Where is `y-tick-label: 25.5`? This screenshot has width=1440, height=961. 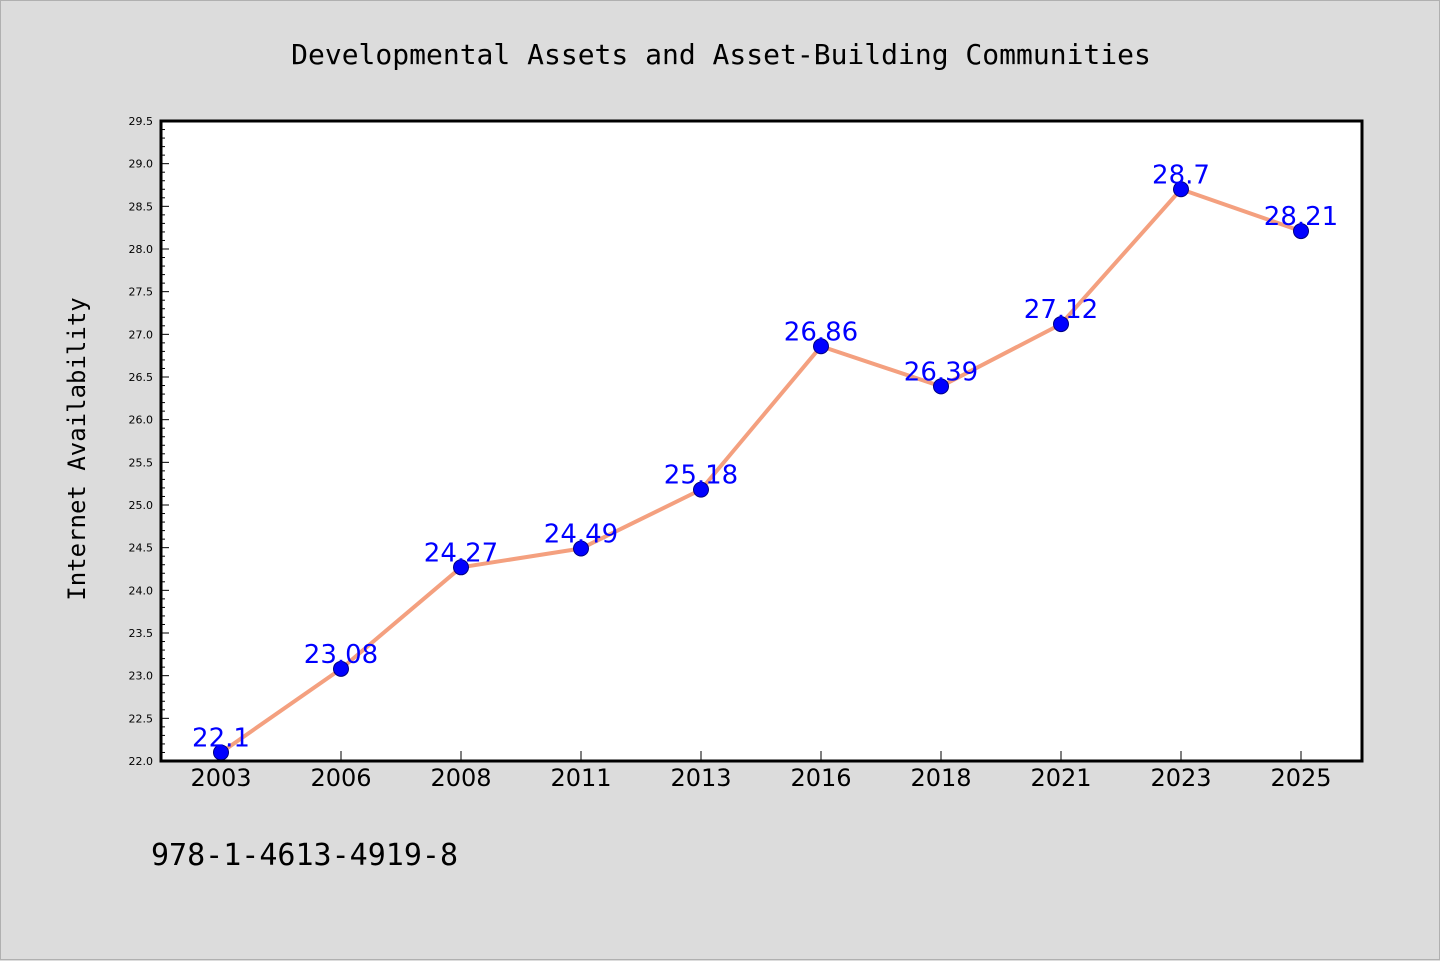 y-tick-label: 25.5 is located at coordinates (141, 462).